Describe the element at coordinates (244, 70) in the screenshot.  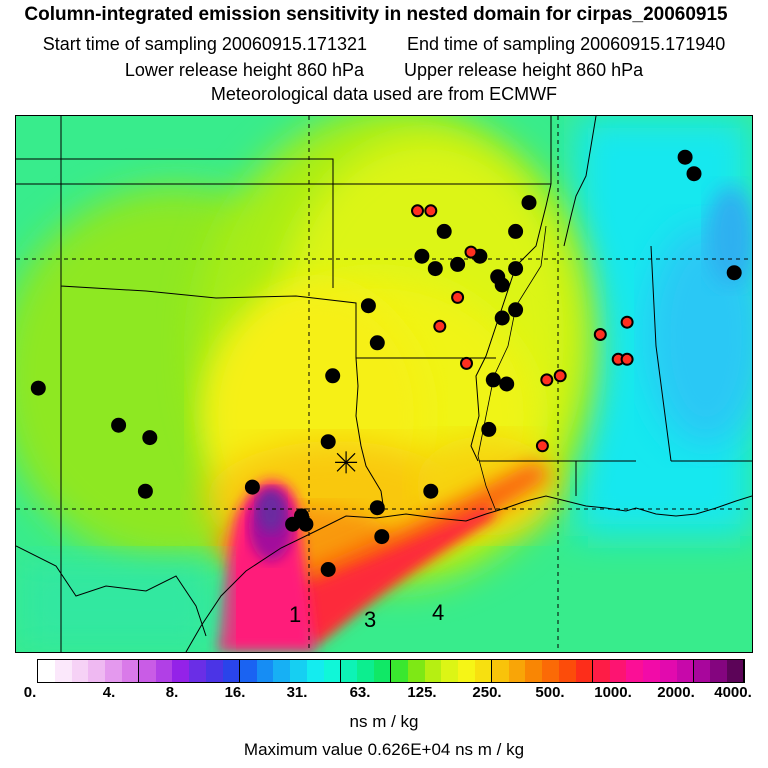
I see `lower-release-height: Lower release height 860 hPa` at that location.